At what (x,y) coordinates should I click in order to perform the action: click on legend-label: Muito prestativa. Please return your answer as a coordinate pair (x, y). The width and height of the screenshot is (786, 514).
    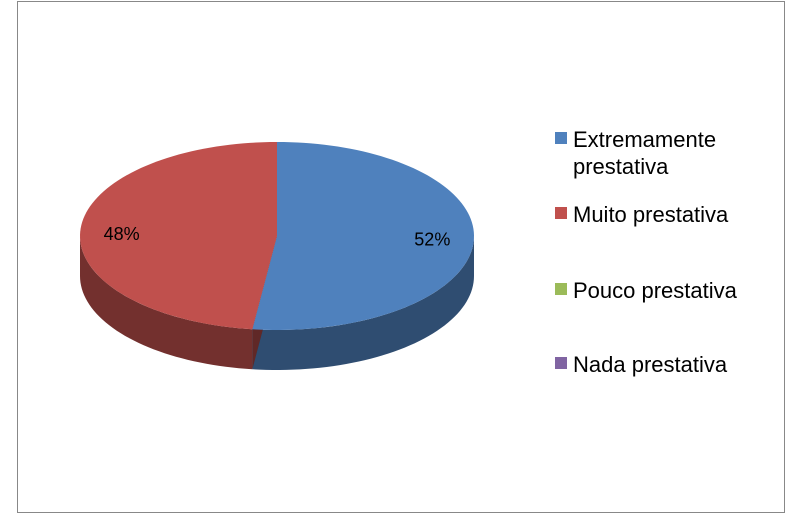
    Looking at the image, I should click on (651, 214).